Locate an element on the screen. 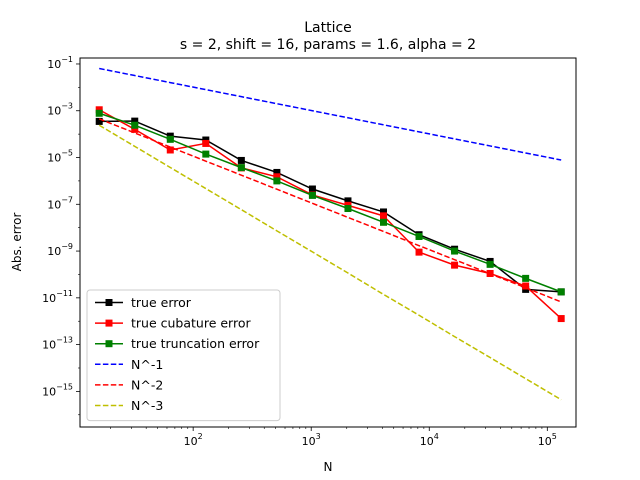  x-tick-label: 10³ is located at coordinates (311, 440).